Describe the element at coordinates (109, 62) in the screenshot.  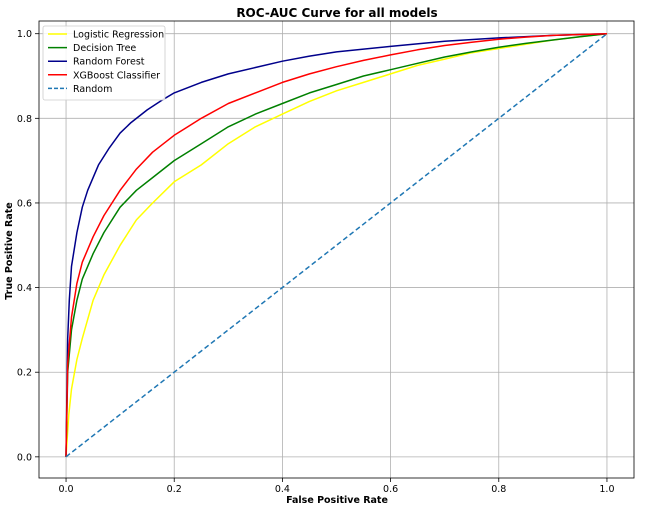
I see `legend-label: Random Forest` at that location.